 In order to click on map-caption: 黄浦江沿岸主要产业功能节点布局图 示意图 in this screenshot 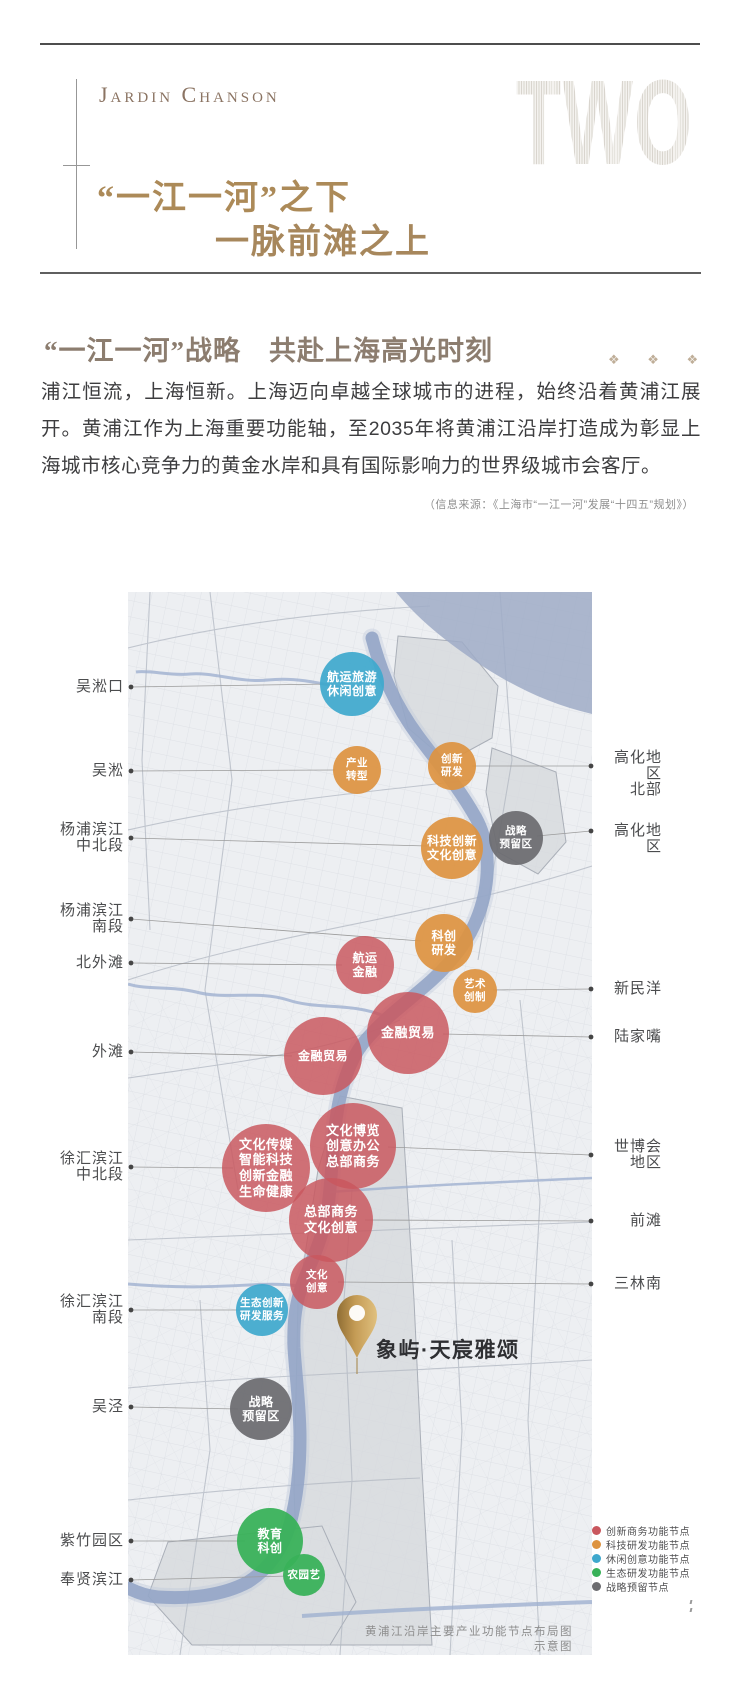, I will do `click(443, 1640)`.